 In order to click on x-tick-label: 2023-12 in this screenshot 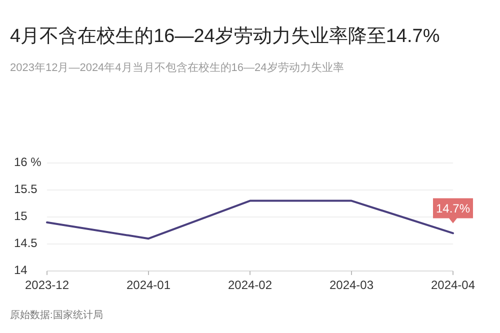, I will do `click(47, 285)`.